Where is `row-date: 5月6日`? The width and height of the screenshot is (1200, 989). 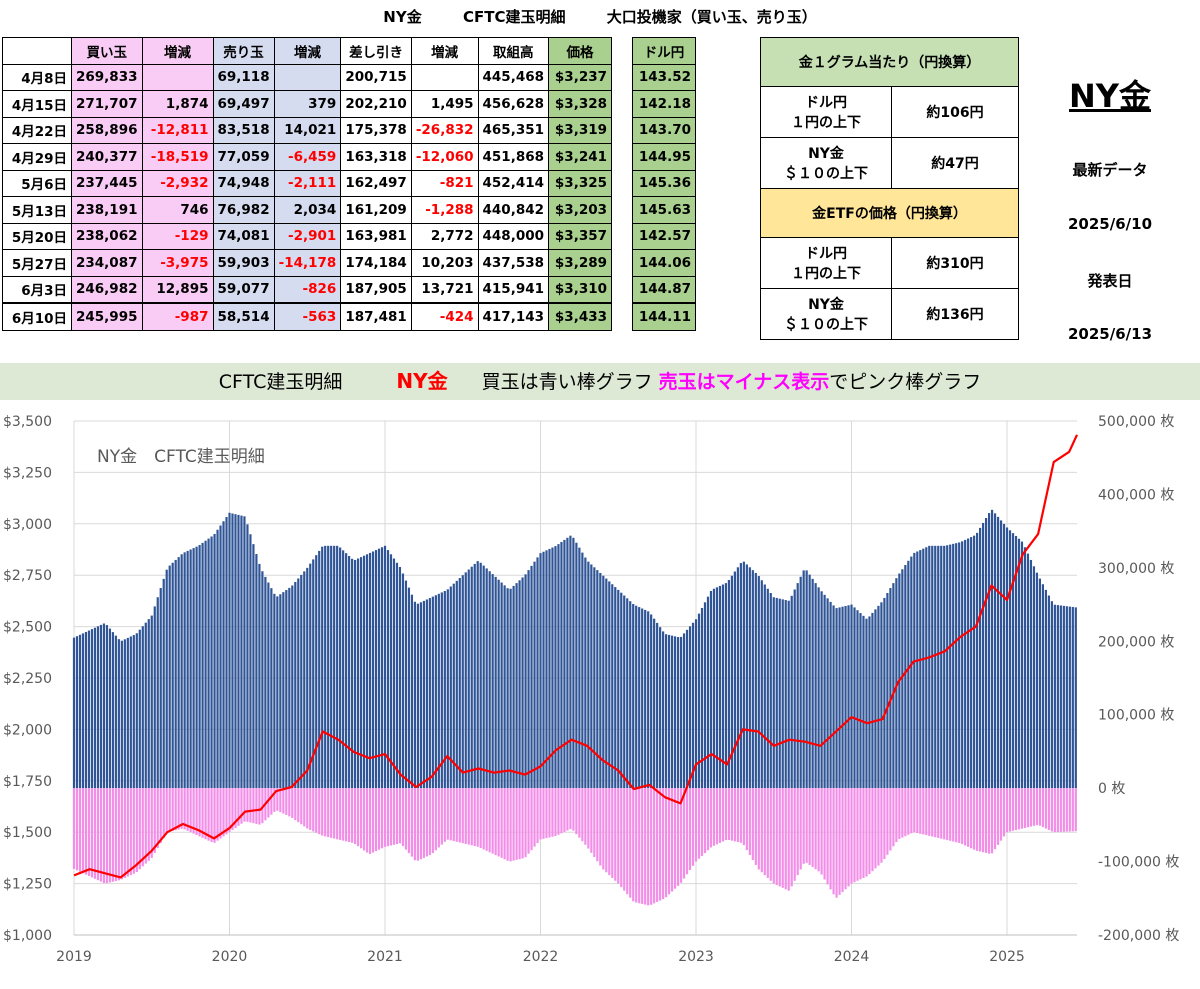 row-date: 5月6日 is located at coordinates (37, 183).